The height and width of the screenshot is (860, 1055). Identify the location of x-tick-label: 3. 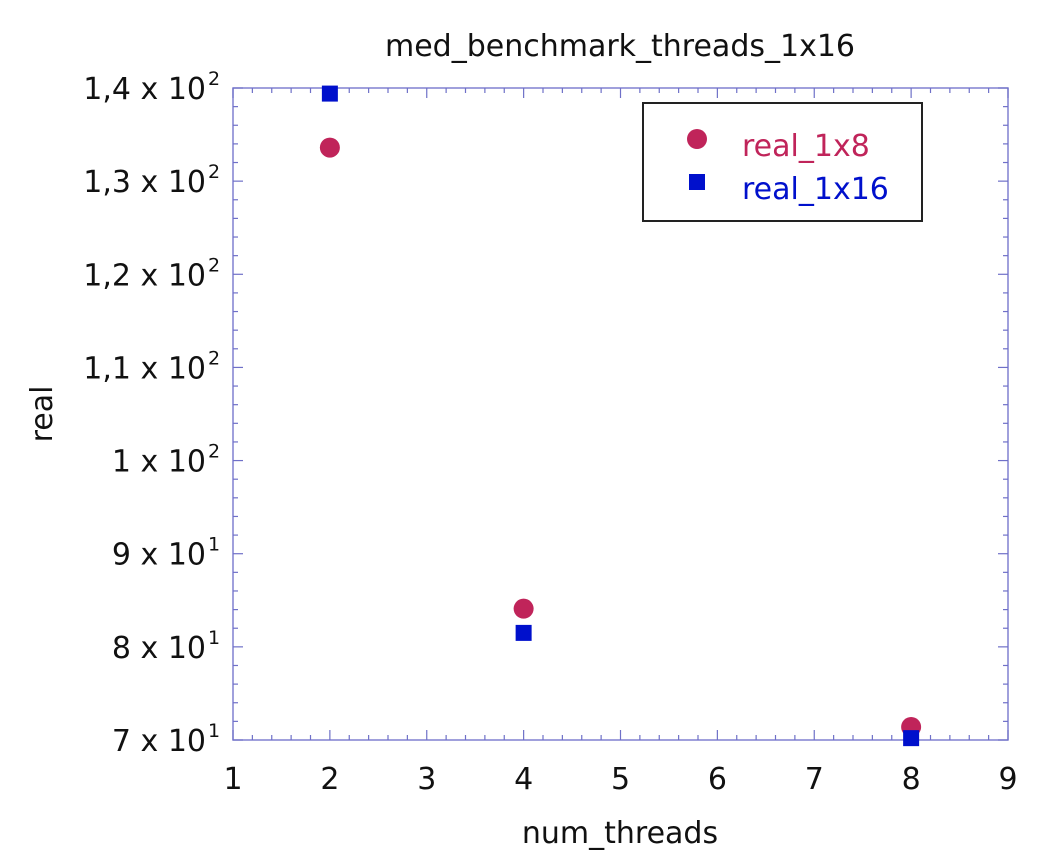
(426, 779).